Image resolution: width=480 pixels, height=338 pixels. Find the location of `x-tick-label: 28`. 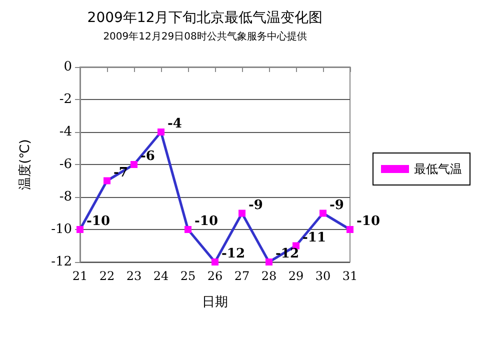

x-tick-label: 28 is located at coordinates (269, 276).